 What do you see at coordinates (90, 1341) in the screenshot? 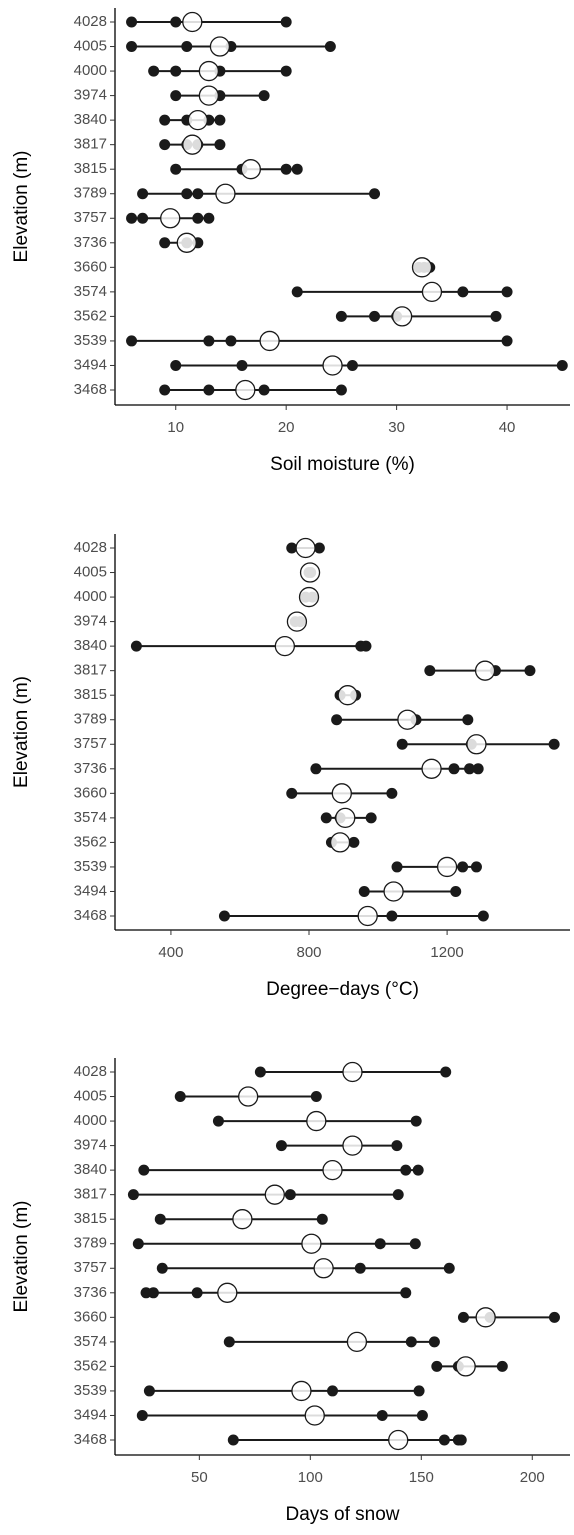
I see `y-tick-label: 3574` at bounding box center [90, 1341].